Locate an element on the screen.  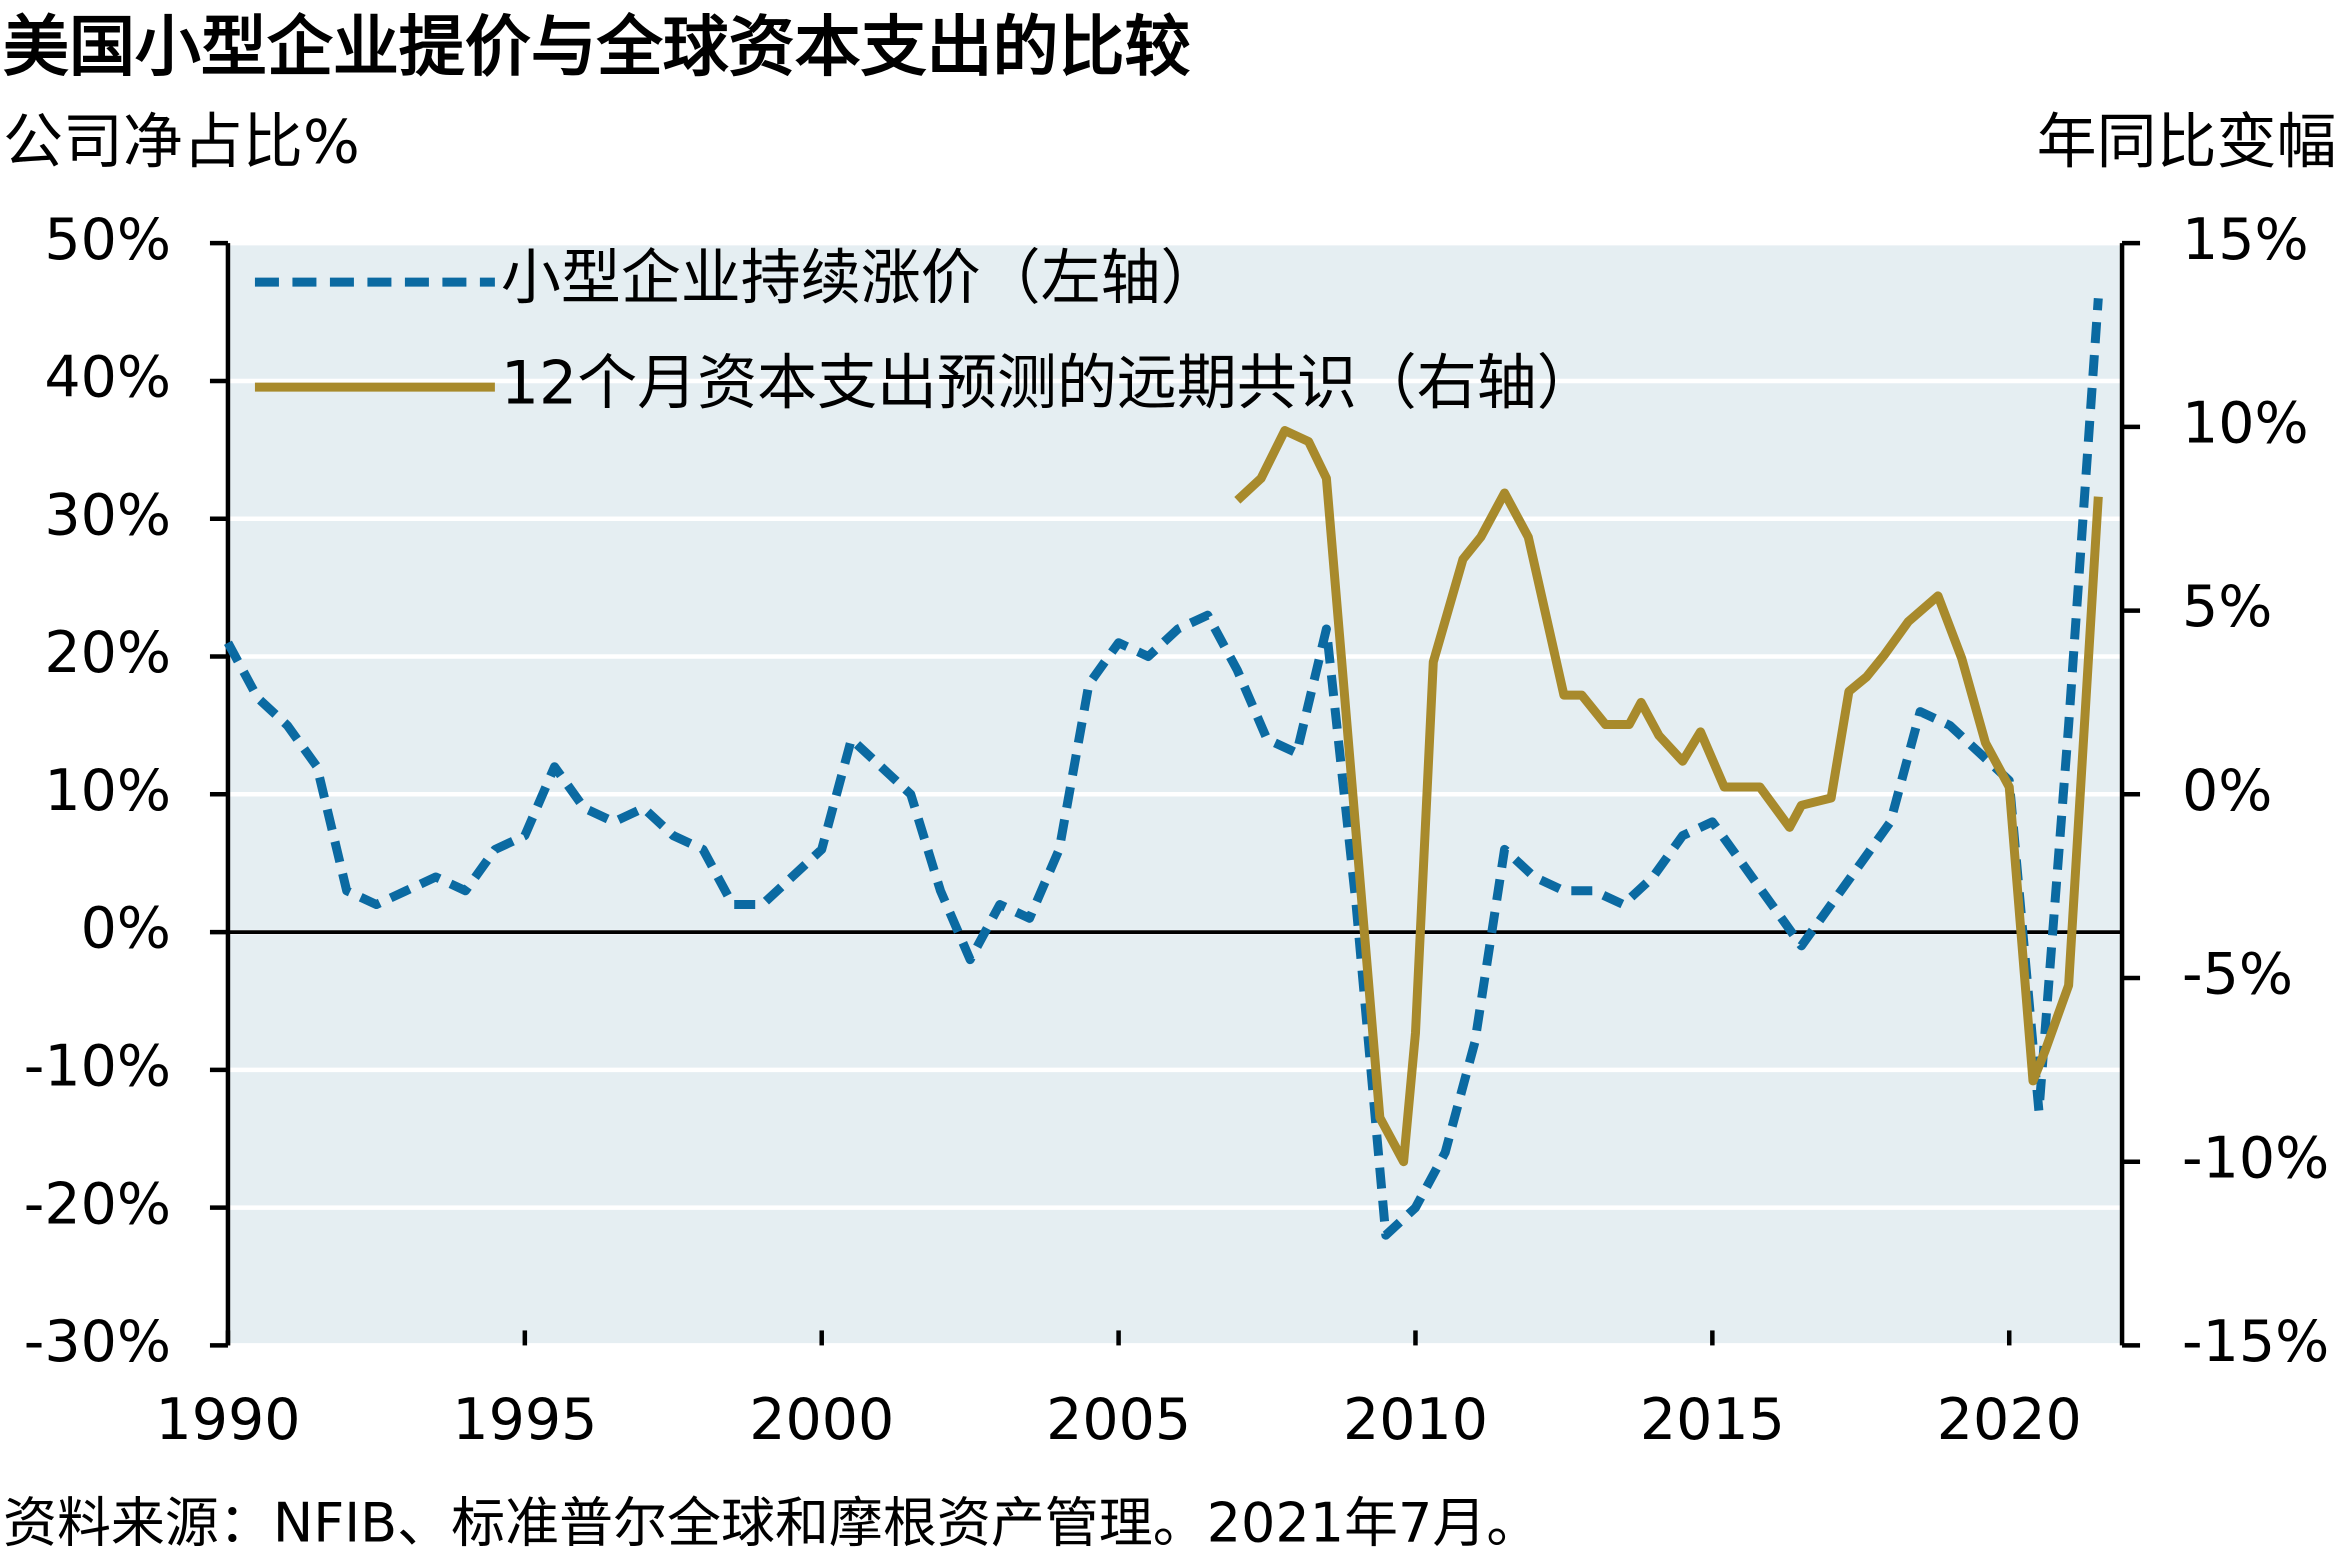
y-tick-label: 20% is located at coordinates (107, 653).